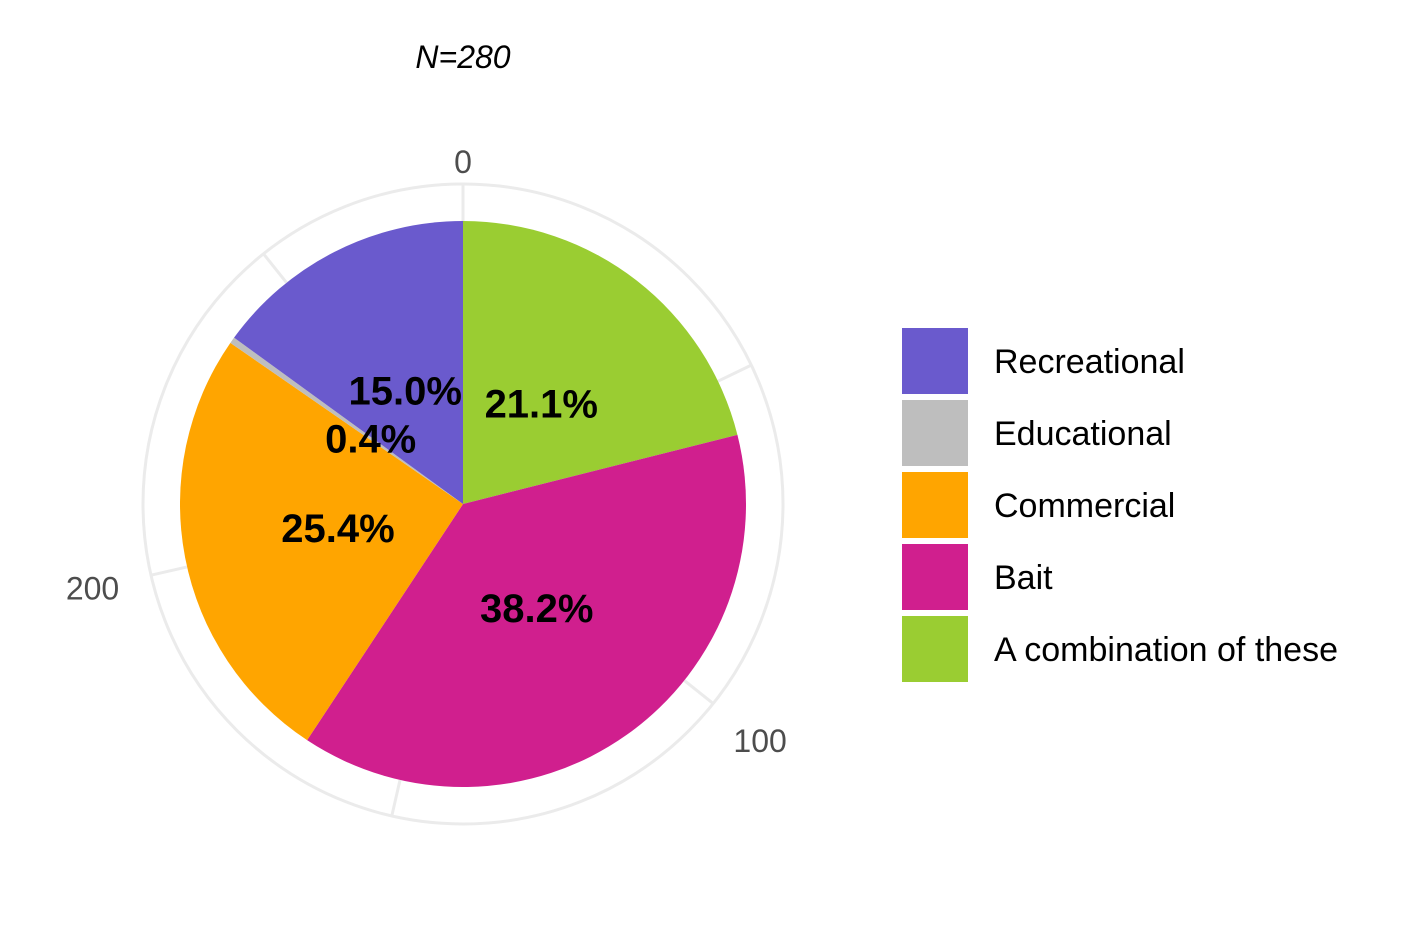 The height and width of the screenshot is (944, 1417). Describe the element at coordinates (759, 741) in the screenshot. I see `axis-tick-label: 100` at that location.